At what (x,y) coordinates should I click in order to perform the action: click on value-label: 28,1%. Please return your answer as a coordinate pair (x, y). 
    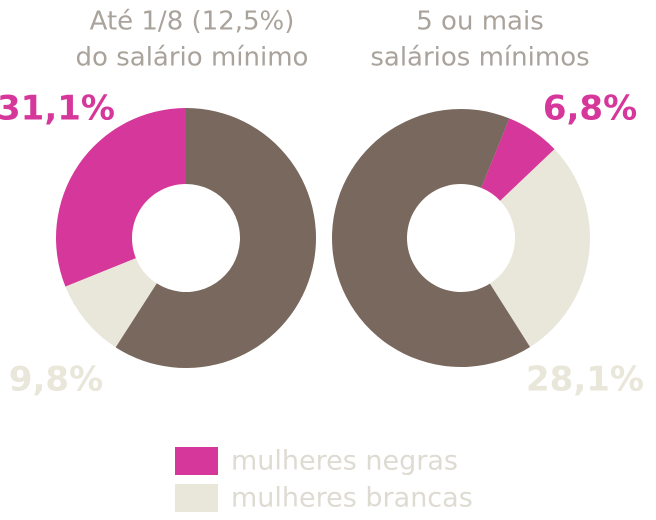
    Looking at the image, I should click on (585, 380).